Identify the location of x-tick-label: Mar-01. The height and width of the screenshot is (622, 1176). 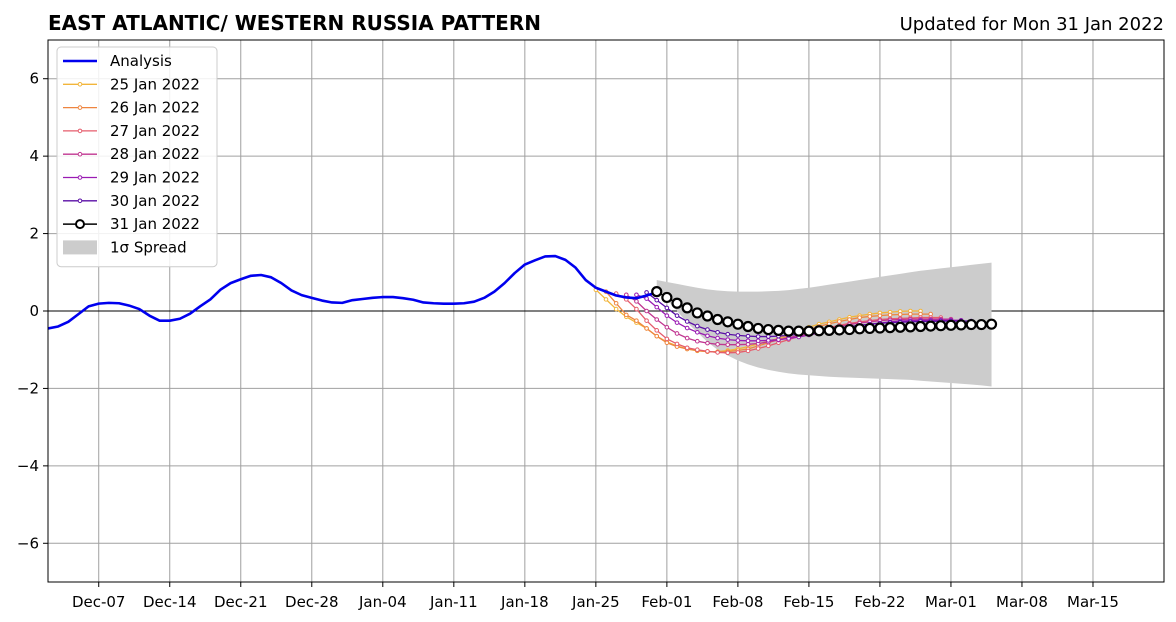
(951, 602).